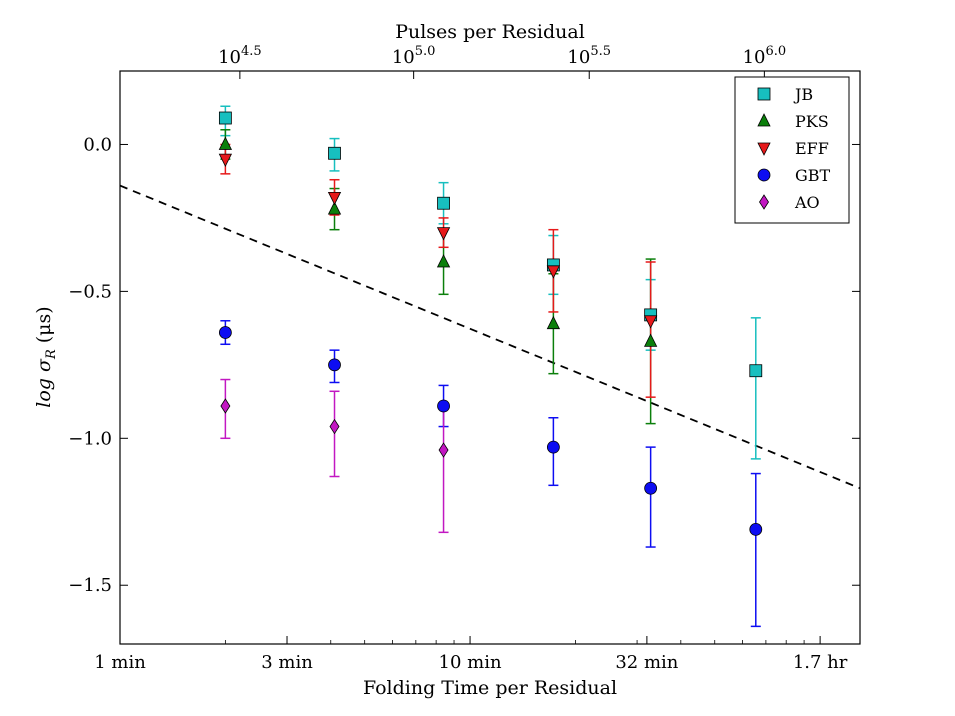 The width and height of the screenshot is (955, 716). I want to click on legend-item-jb: JB, so click(785, 94).